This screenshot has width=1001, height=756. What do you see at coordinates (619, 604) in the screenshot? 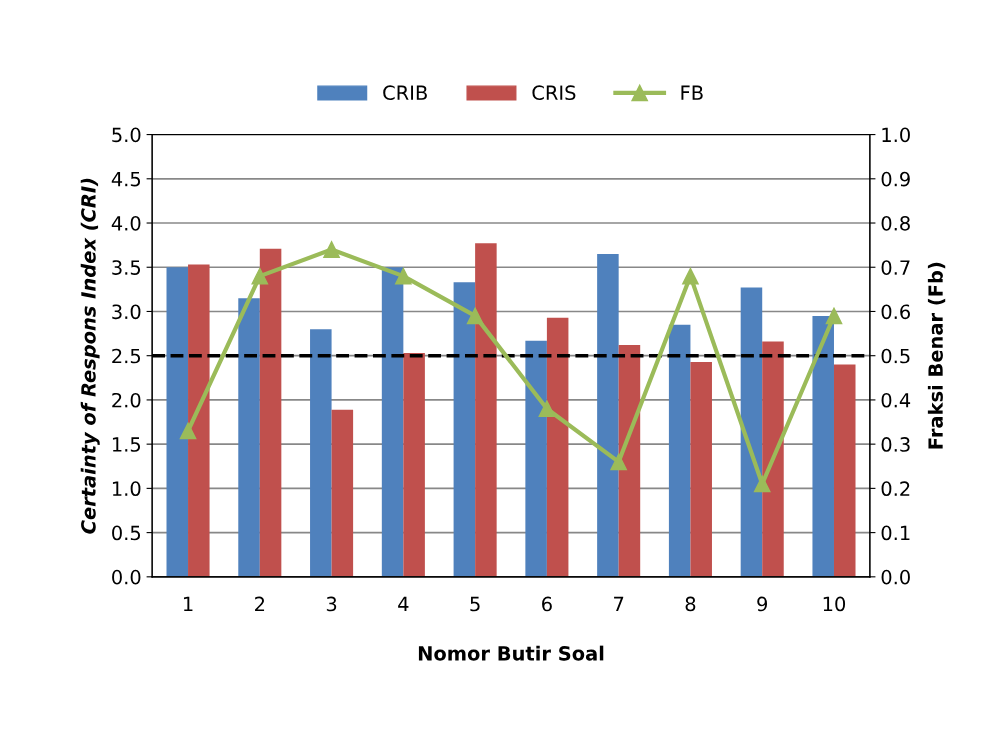
I see `x-tick-label: 7` at bounding box center [619, 604].